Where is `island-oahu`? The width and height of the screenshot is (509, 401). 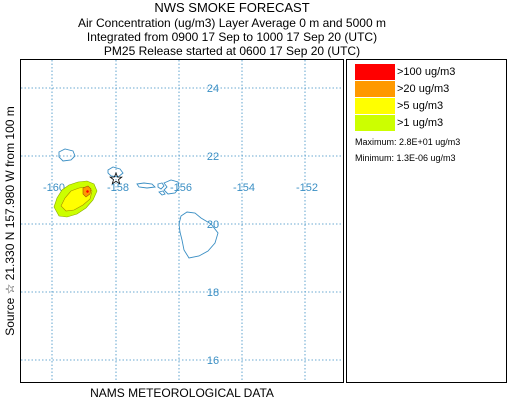
island-oahu is located at coordinates (115, 172).